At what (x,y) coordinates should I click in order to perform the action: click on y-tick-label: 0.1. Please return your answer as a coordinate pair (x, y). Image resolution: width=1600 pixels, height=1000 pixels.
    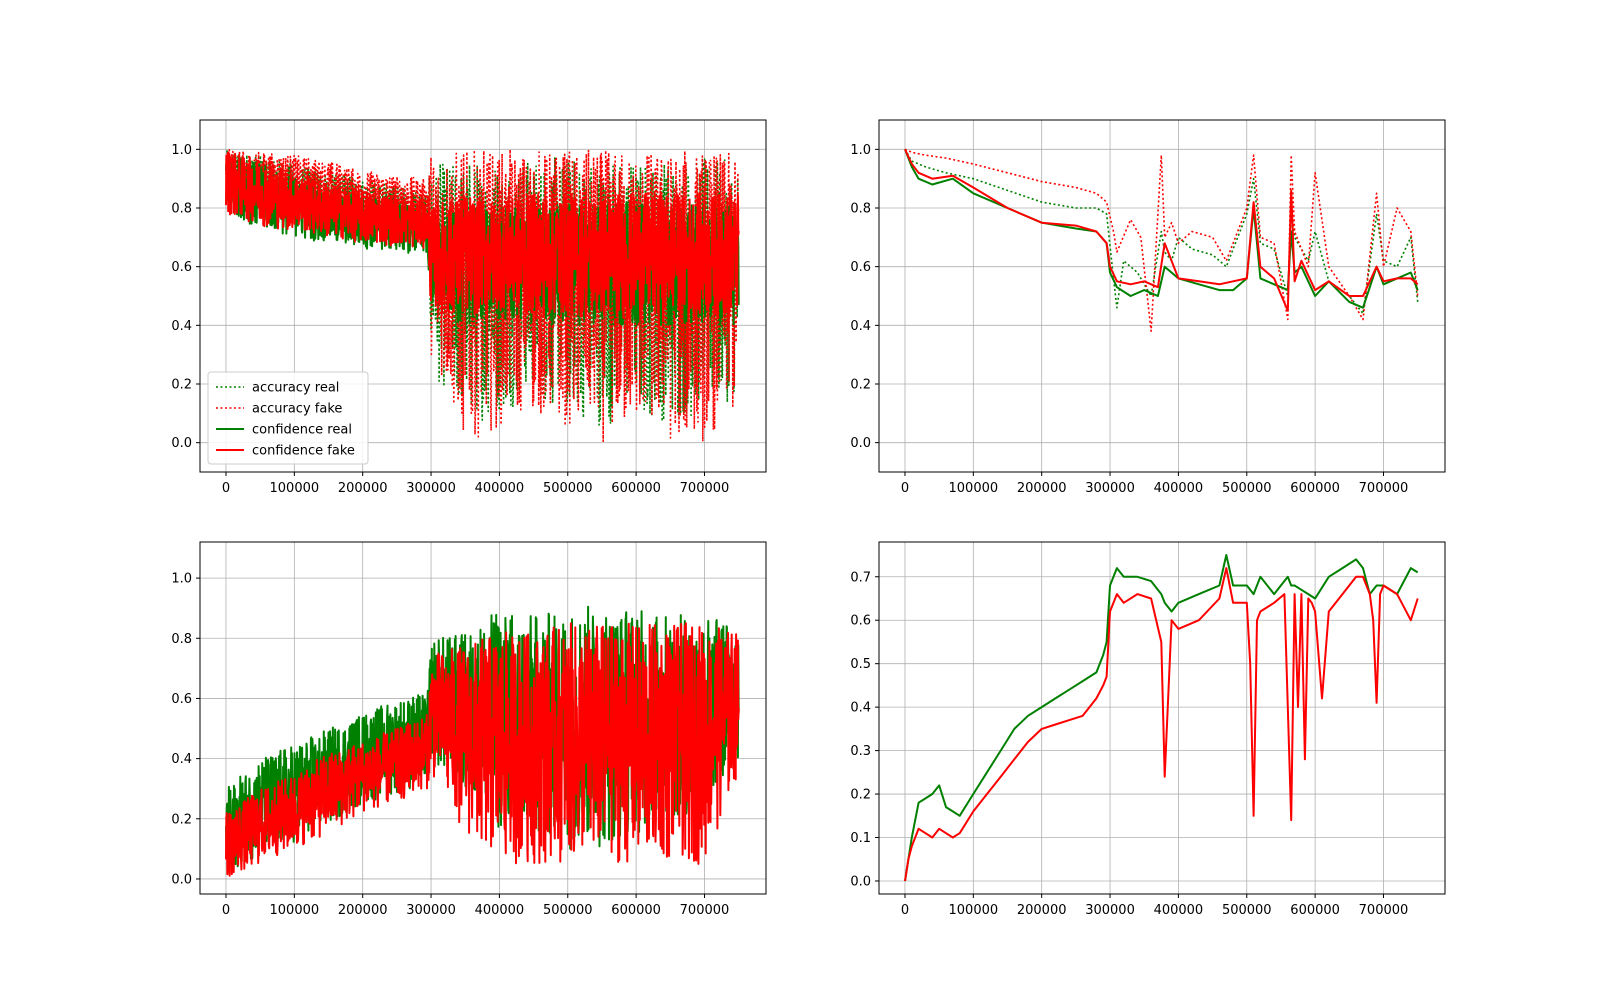
    Looking at the image, I should click on (860, 838).